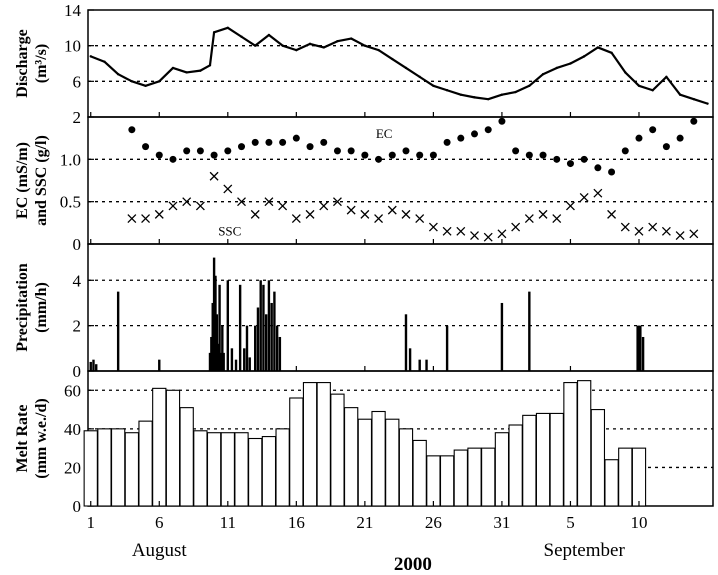  Describe the element at coordinates (364, 522) in the screenshot. I see `x-tick-label: 21` at that location.